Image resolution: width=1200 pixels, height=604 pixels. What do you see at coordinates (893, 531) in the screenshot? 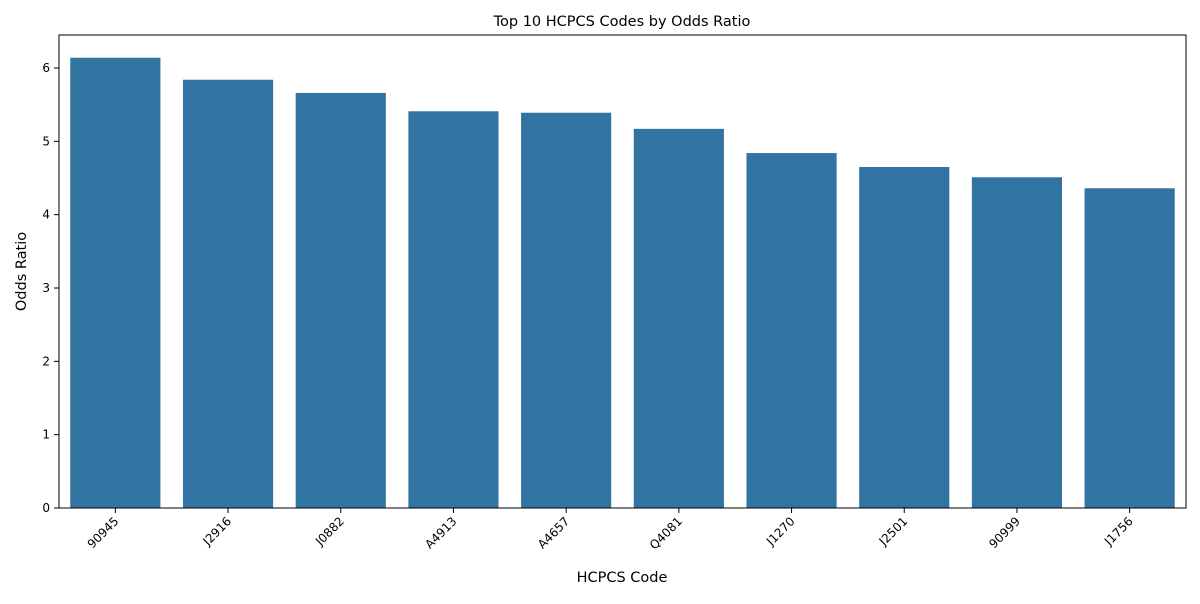
I see `x-tick-label: J2501` at bounding box center [893, 531].